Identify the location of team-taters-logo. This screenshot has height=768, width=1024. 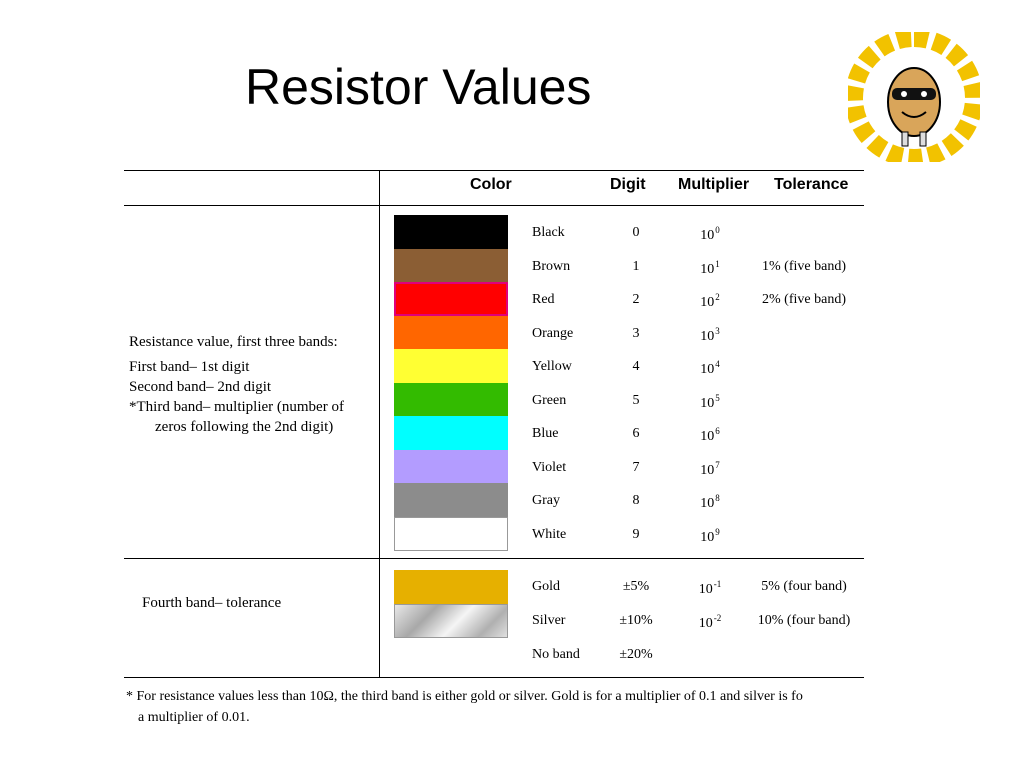
(914, 97).